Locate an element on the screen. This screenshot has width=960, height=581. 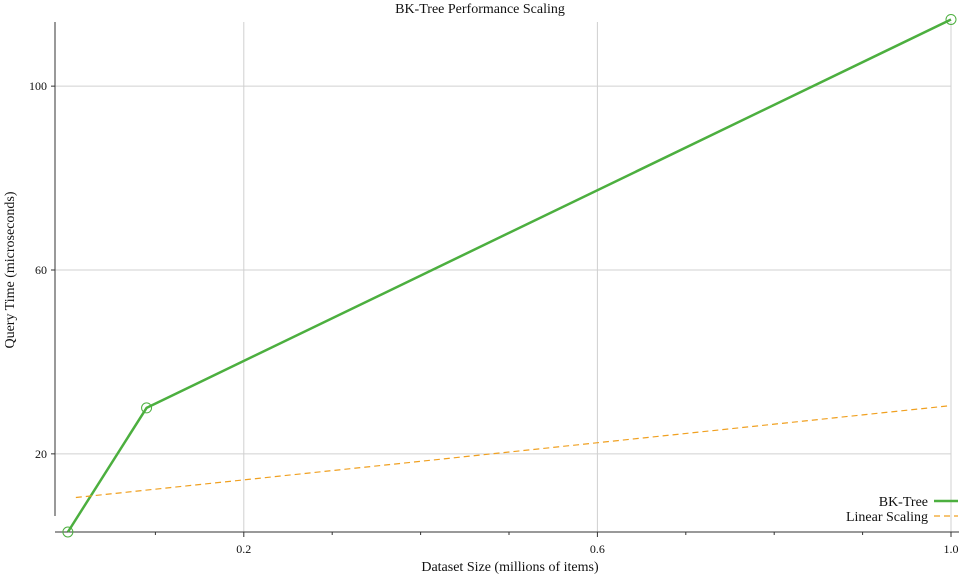
x-tick-label: 1.0 is located at coordinates (951, 549).